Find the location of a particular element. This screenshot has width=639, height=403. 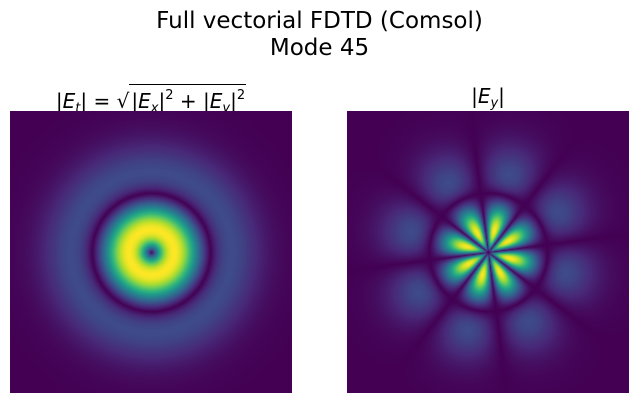

et-symbol: E is located at coordinates (69, 101).